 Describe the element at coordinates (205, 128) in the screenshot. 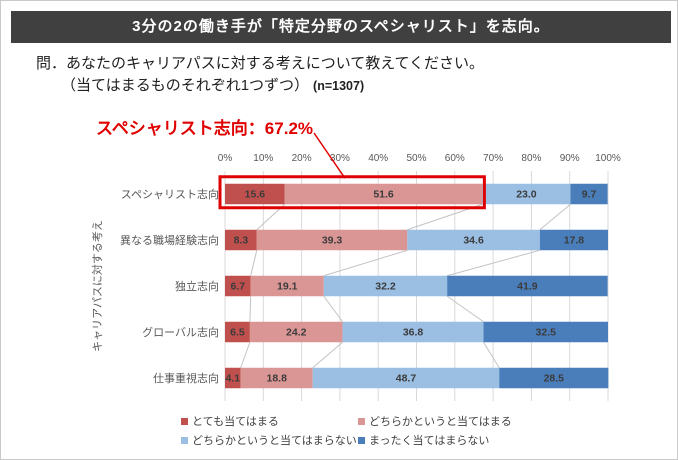

I see `specialist-callout: スペシャリスト志向：67.2%` at that location.